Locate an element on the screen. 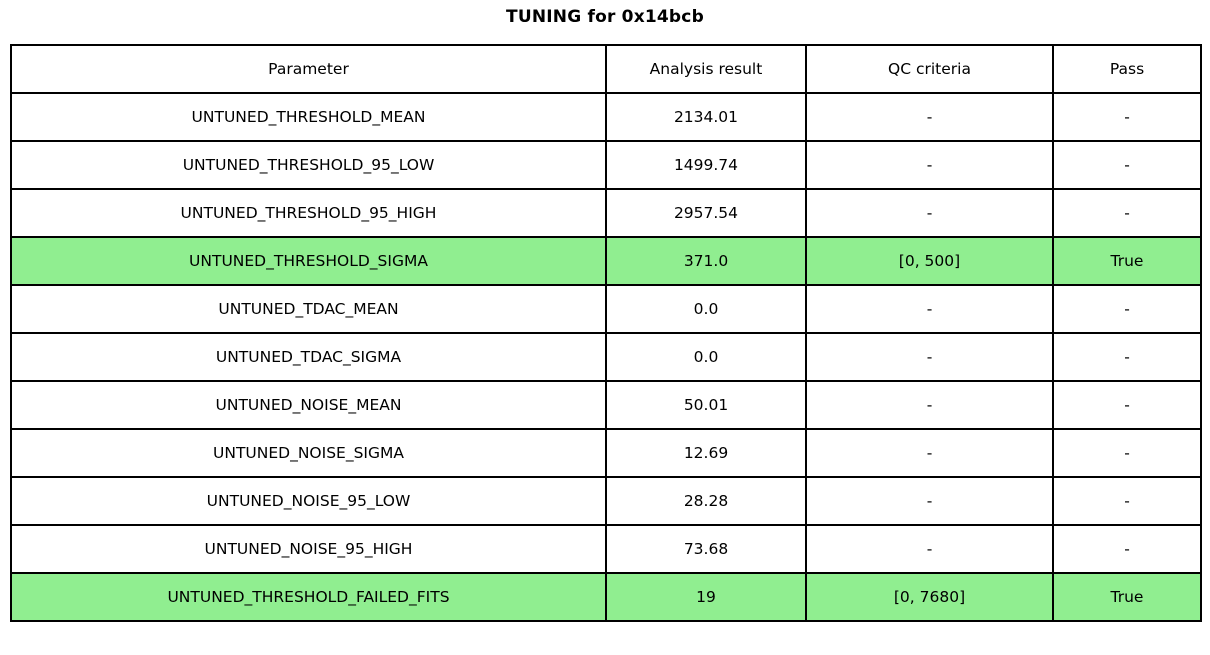  cell-qc-criteria: [0, 500] is located at coordinates (929, 261).